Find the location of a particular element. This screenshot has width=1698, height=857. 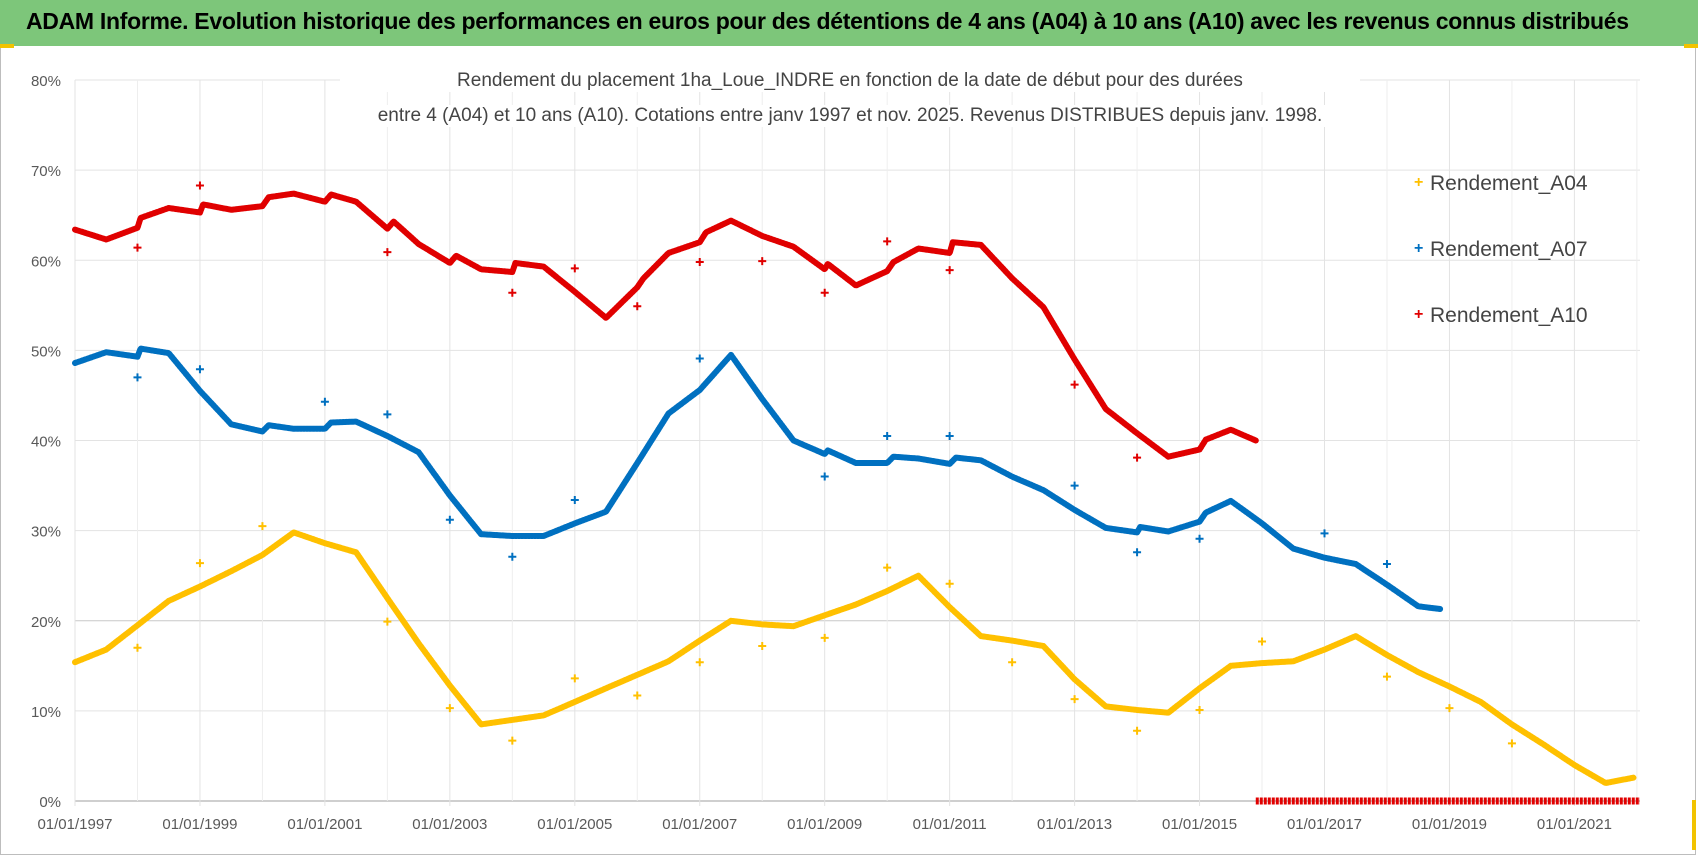

y-tick-label: 0% is located at coordinates (50, 802).